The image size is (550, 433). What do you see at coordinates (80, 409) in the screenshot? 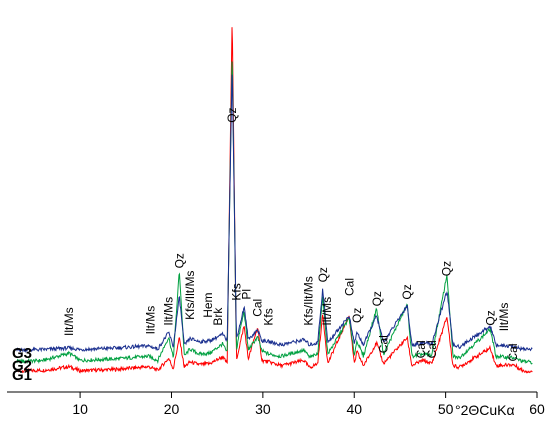
I see `x-tick-label: 10` at bounding box center [80, 409].